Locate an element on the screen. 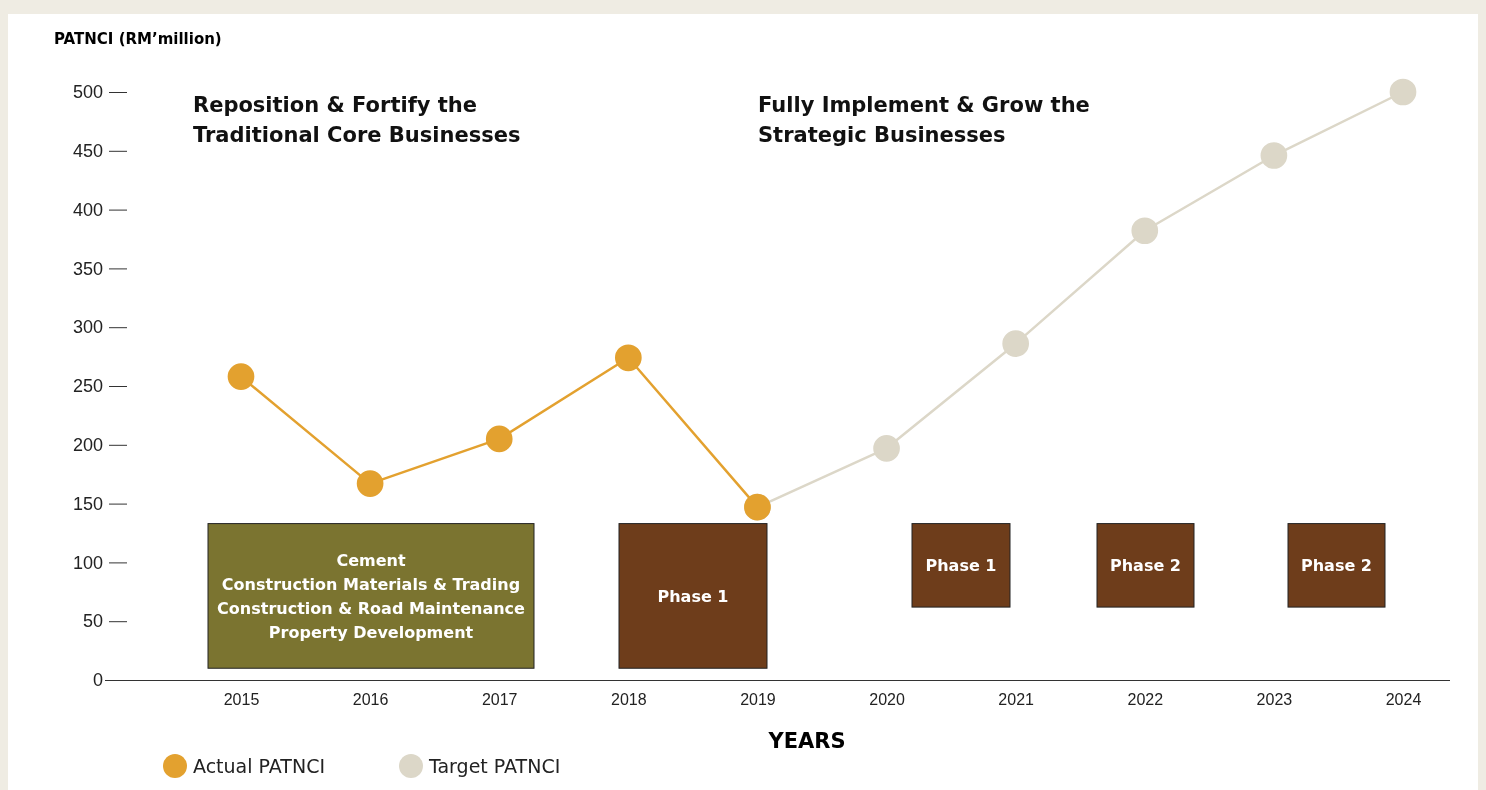  x-tick-label: 2015 is located at coordinates (241, 700).